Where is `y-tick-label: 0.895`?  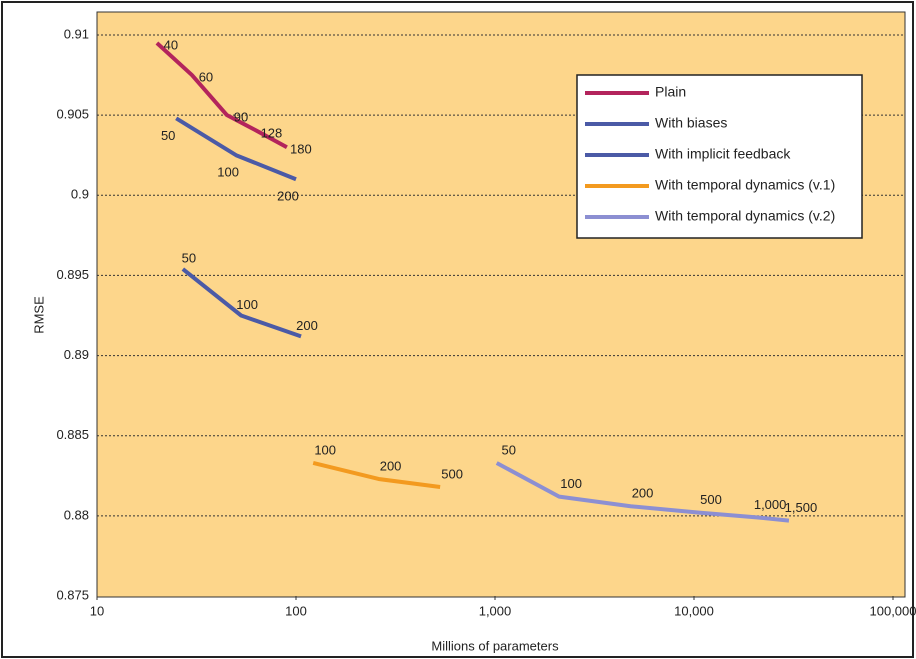 y-tick-label: 0.895 is located at coordinates (72, 274).